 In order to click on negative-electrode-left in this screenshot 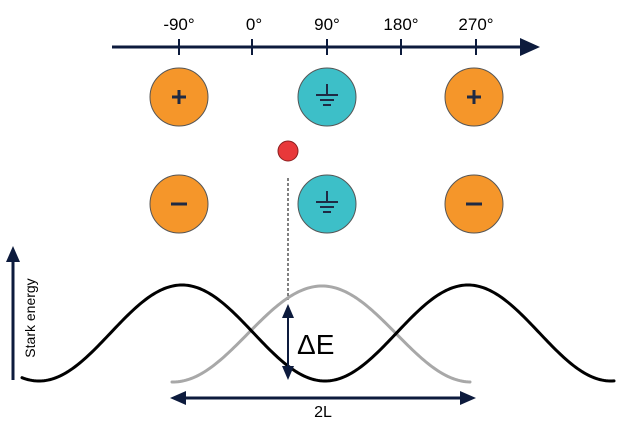, I will do `click(179, 204)`.